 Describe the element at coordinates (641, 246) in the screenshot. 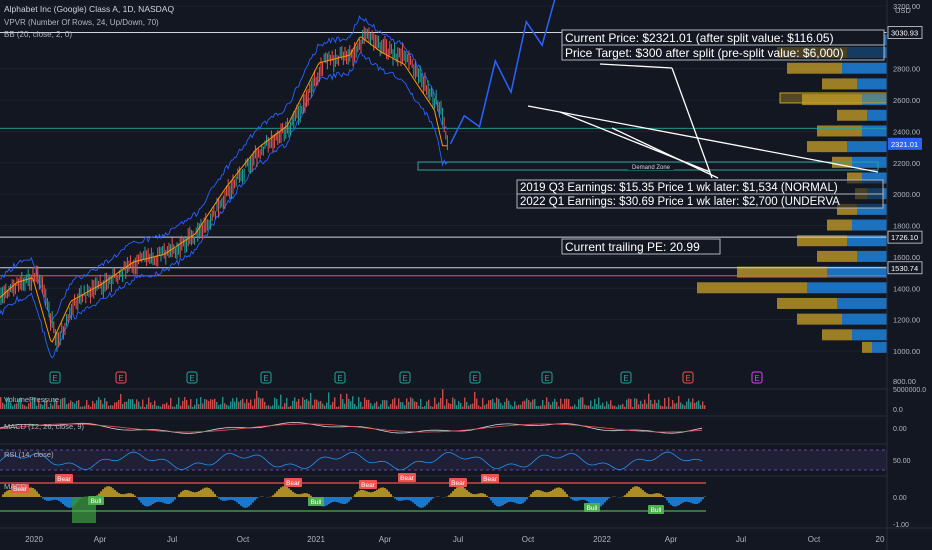

I see `annotation-trailing-pe: Current trailing PE: 20.99` at that location.